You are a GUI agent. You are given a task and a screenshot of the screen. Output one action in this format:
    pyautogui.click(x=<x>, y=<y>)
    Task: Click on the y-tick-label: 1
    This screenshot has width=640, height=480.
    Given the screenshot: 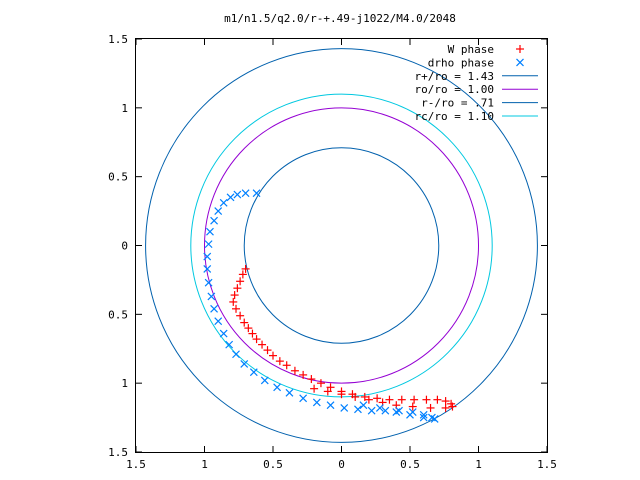 What is the action you would take?
    pyautogui.click(x=124, y=108)
    